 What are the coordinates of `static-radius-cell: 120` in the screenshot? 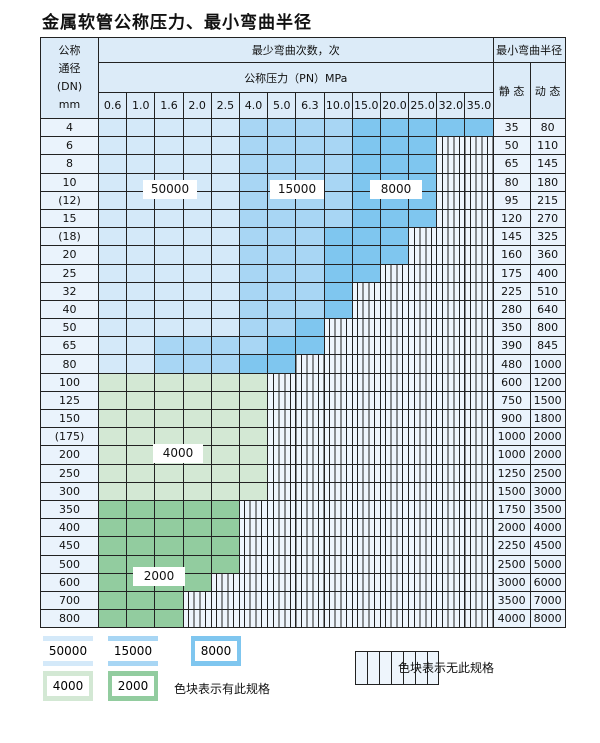 It's located at (511, 218).